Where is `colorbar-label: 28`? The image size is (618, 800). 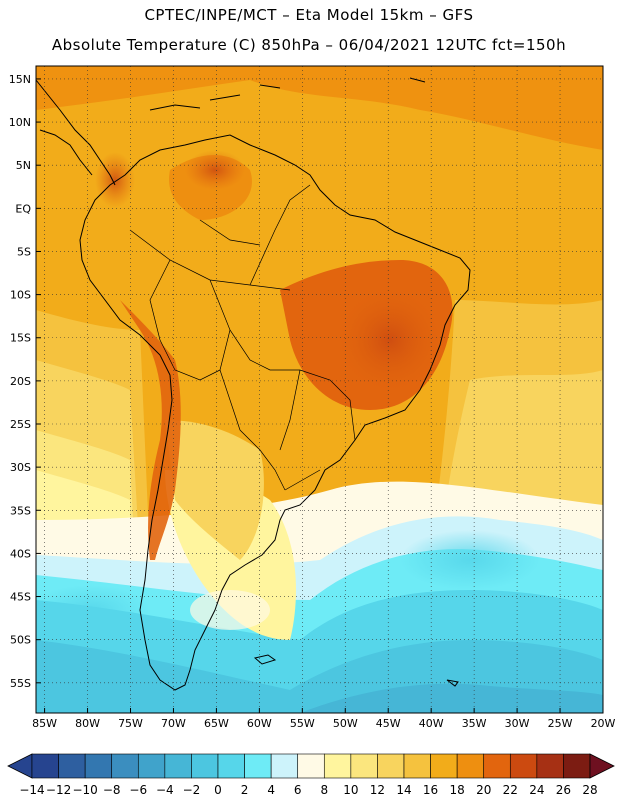 colorbar-label: 28 is located at coordinates (589, 790).